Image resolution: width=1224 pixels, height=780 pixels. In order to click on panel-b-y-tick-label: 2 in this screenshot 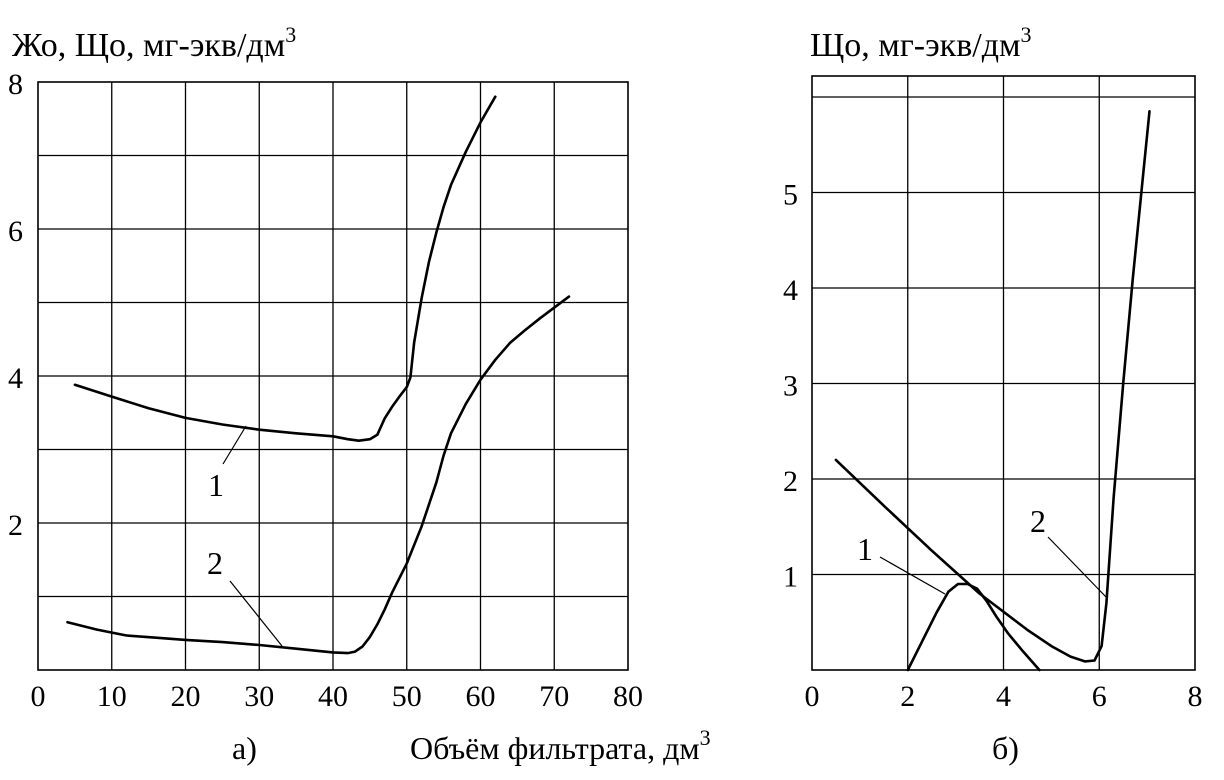, I will do `click(790, 481)`.